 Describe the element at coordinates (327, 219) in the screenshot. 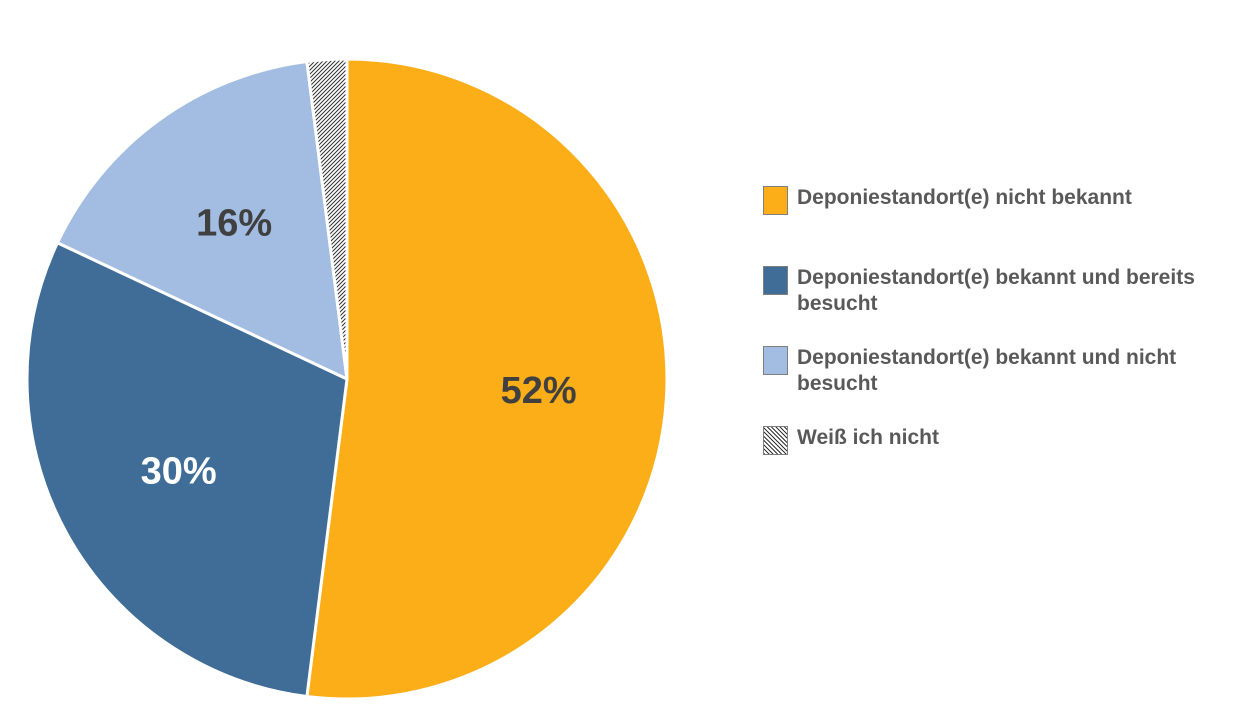

I see `pie-slice-weiss-ich-nicht` at that location.